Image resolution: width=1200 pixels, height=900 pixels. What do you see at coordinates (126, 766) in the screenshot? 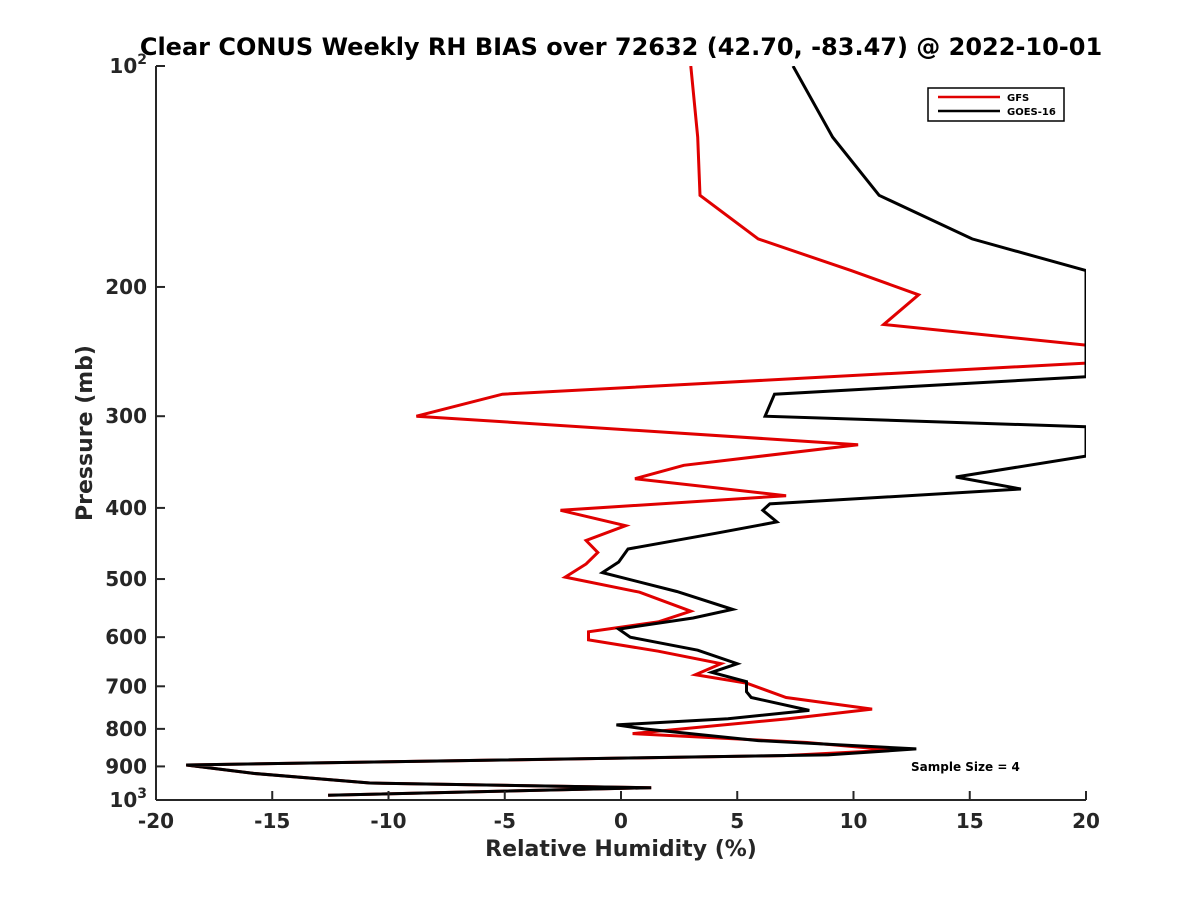
I see `y-tick-label: 900` at bounding box center [126, 766].